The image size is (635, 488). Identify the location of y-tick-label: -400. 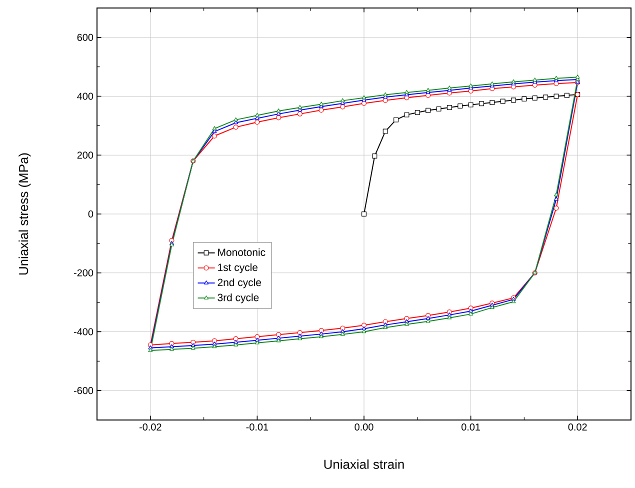
(84, 332).